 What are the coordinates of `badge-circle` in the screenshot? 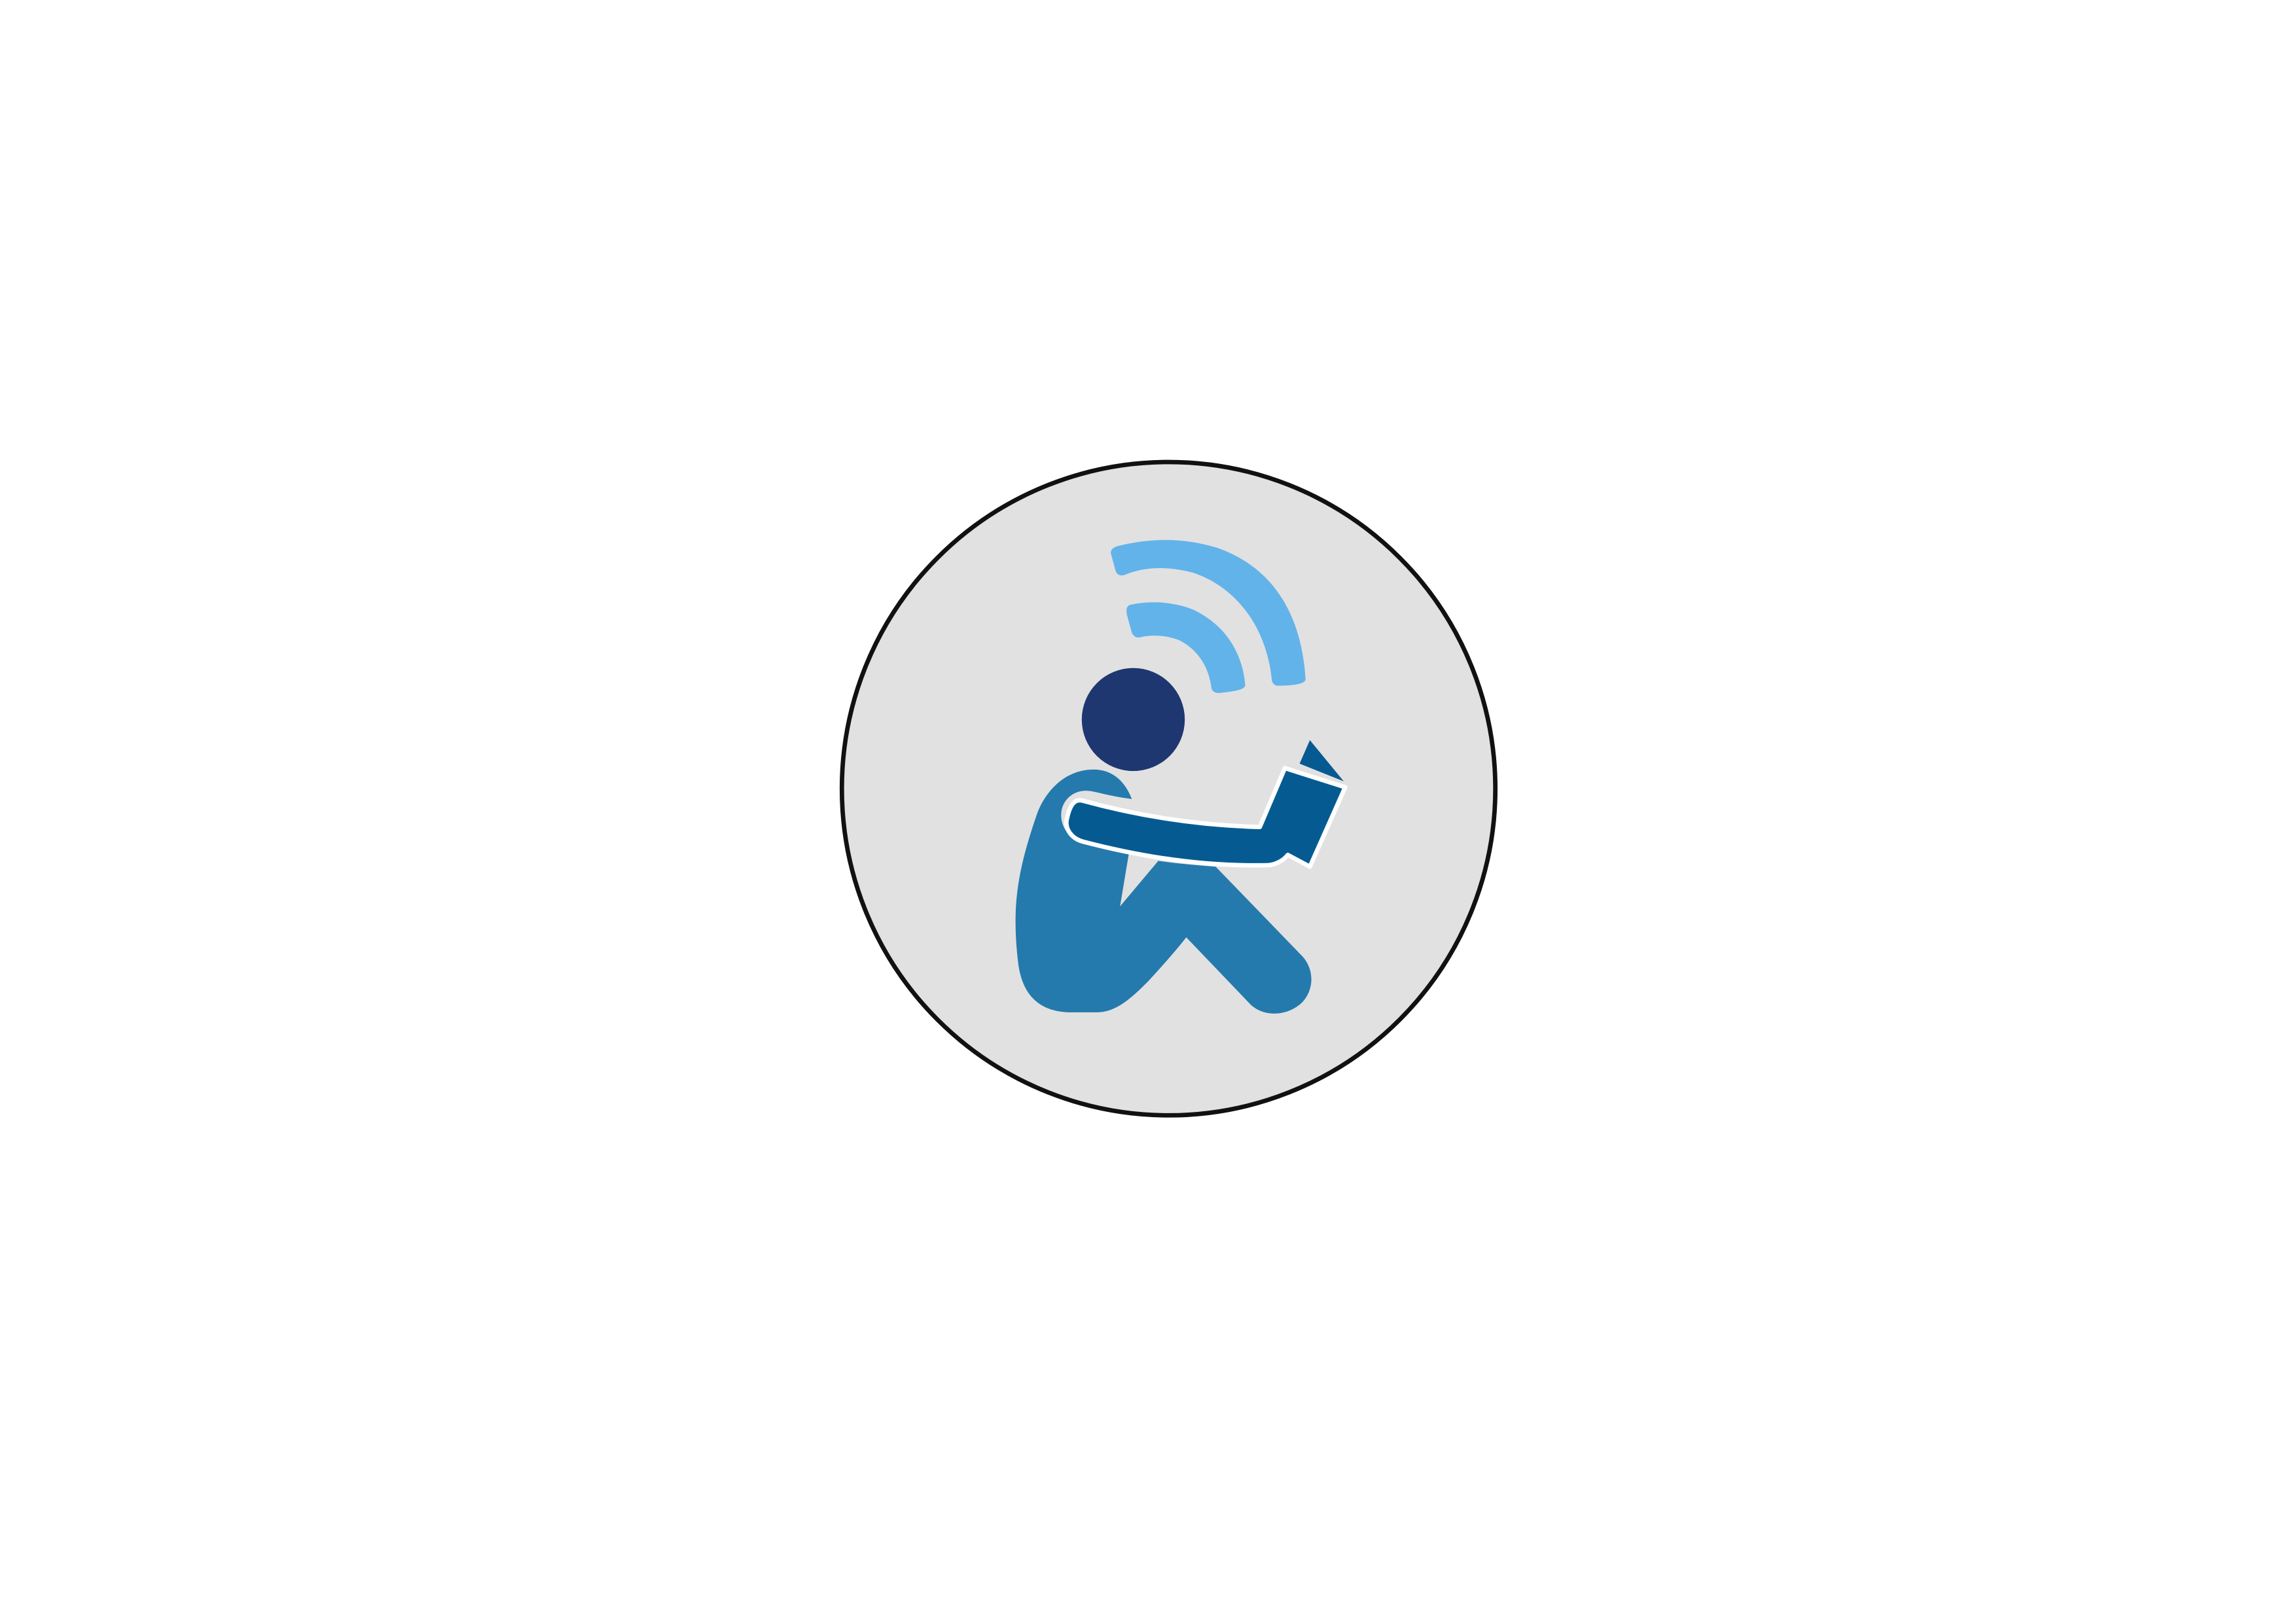 It's located at (1168, 788).